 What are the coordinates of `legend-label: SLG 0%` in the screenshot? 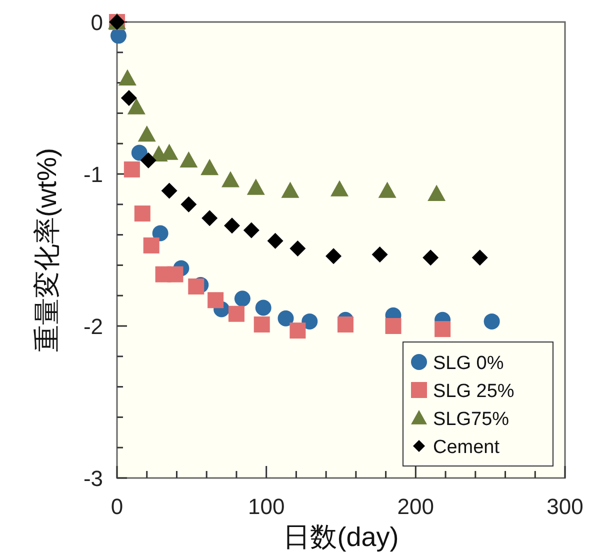 It's located at (468, 363).